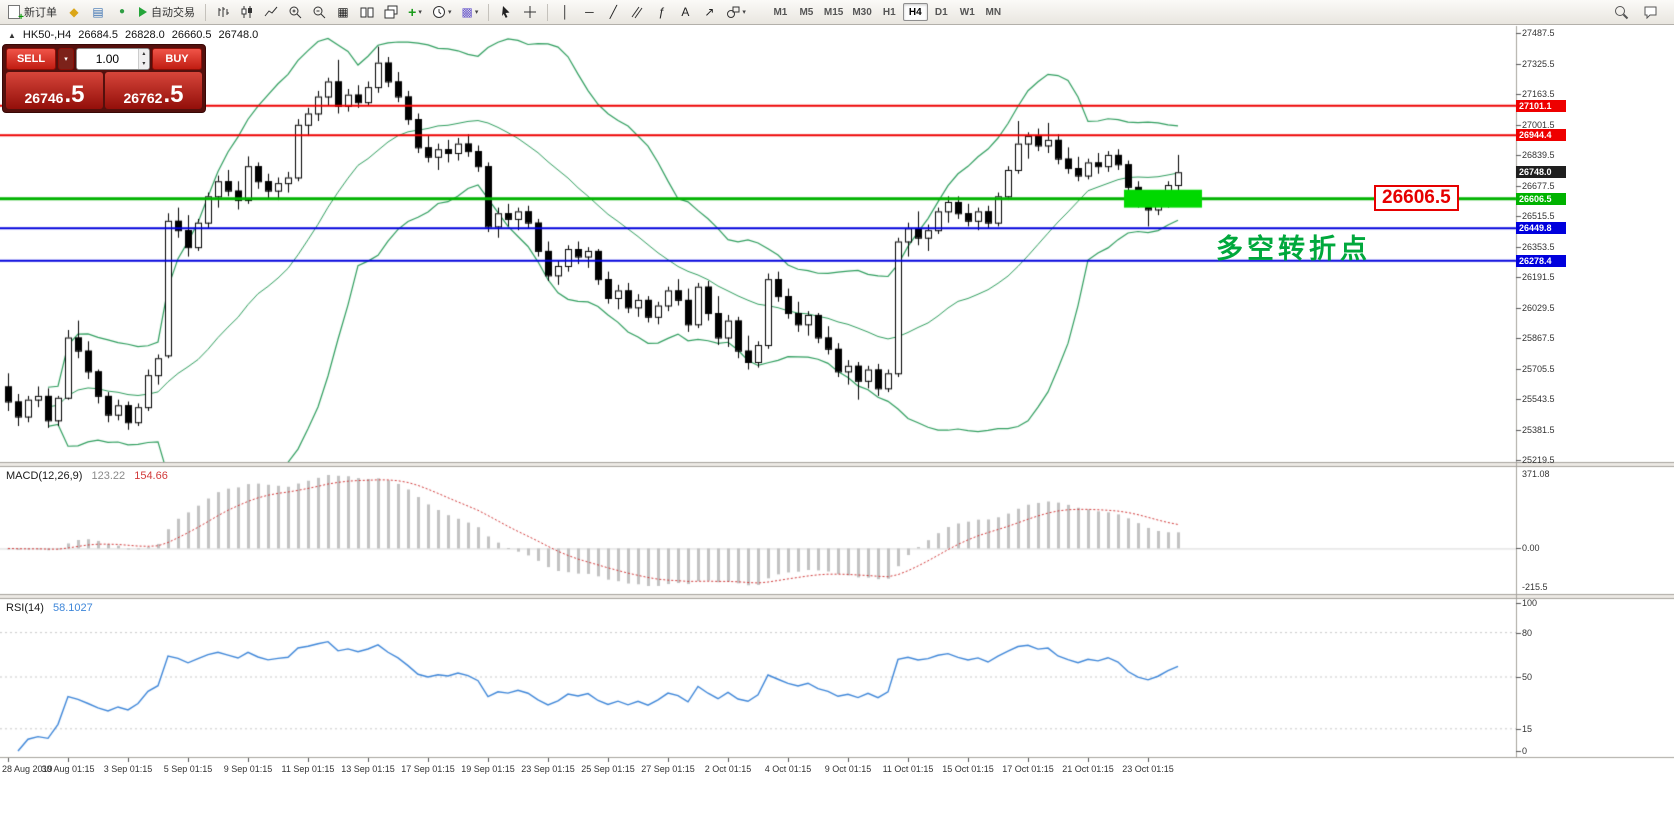 This screenshot has height=839, width=1674. I want to click on price-level-badge: 26278.4, so click(1541, 260).